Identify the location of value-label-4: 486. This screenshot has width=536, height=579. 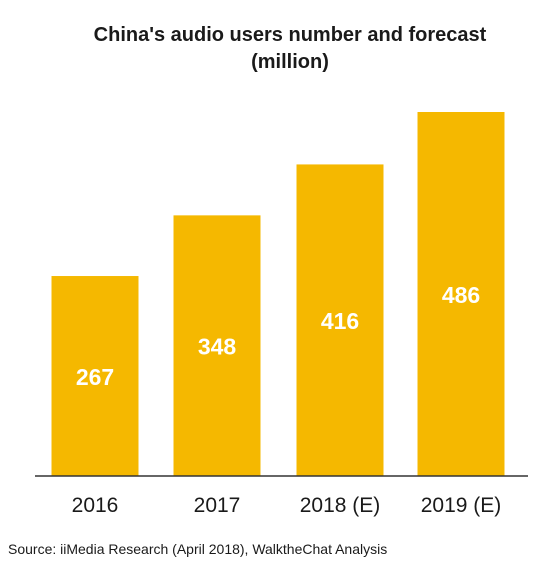
(461, 295).